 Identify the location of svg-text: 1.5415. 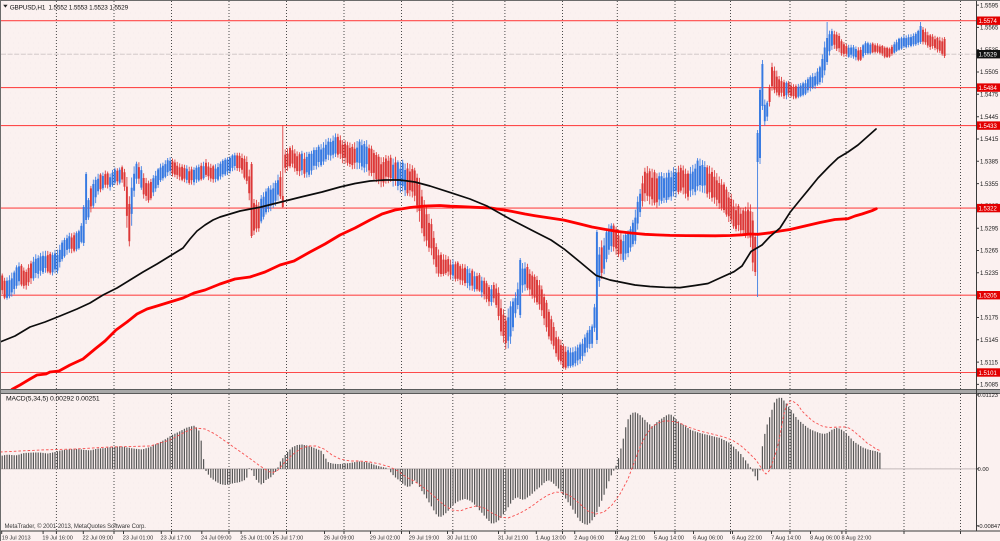
(989, 140).